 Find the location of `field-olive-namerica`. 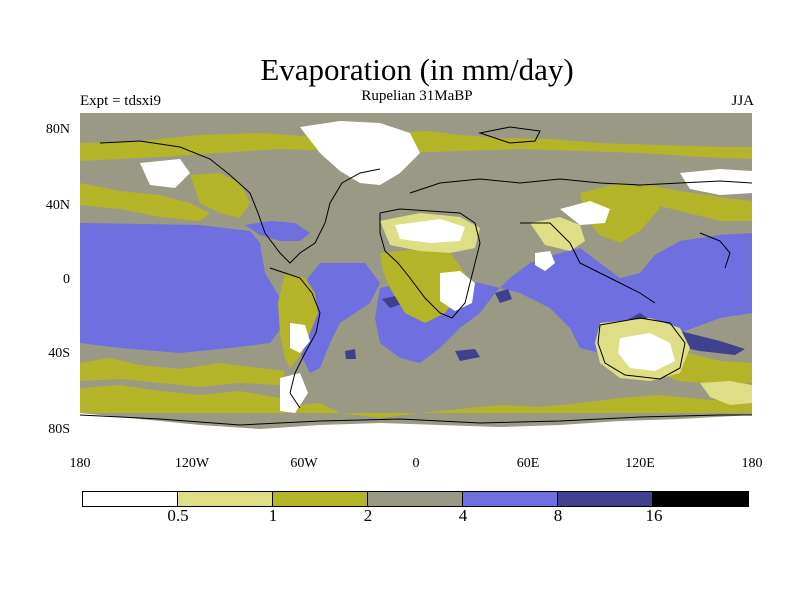

field-olive-namerica is located at coordinates (220, 195).